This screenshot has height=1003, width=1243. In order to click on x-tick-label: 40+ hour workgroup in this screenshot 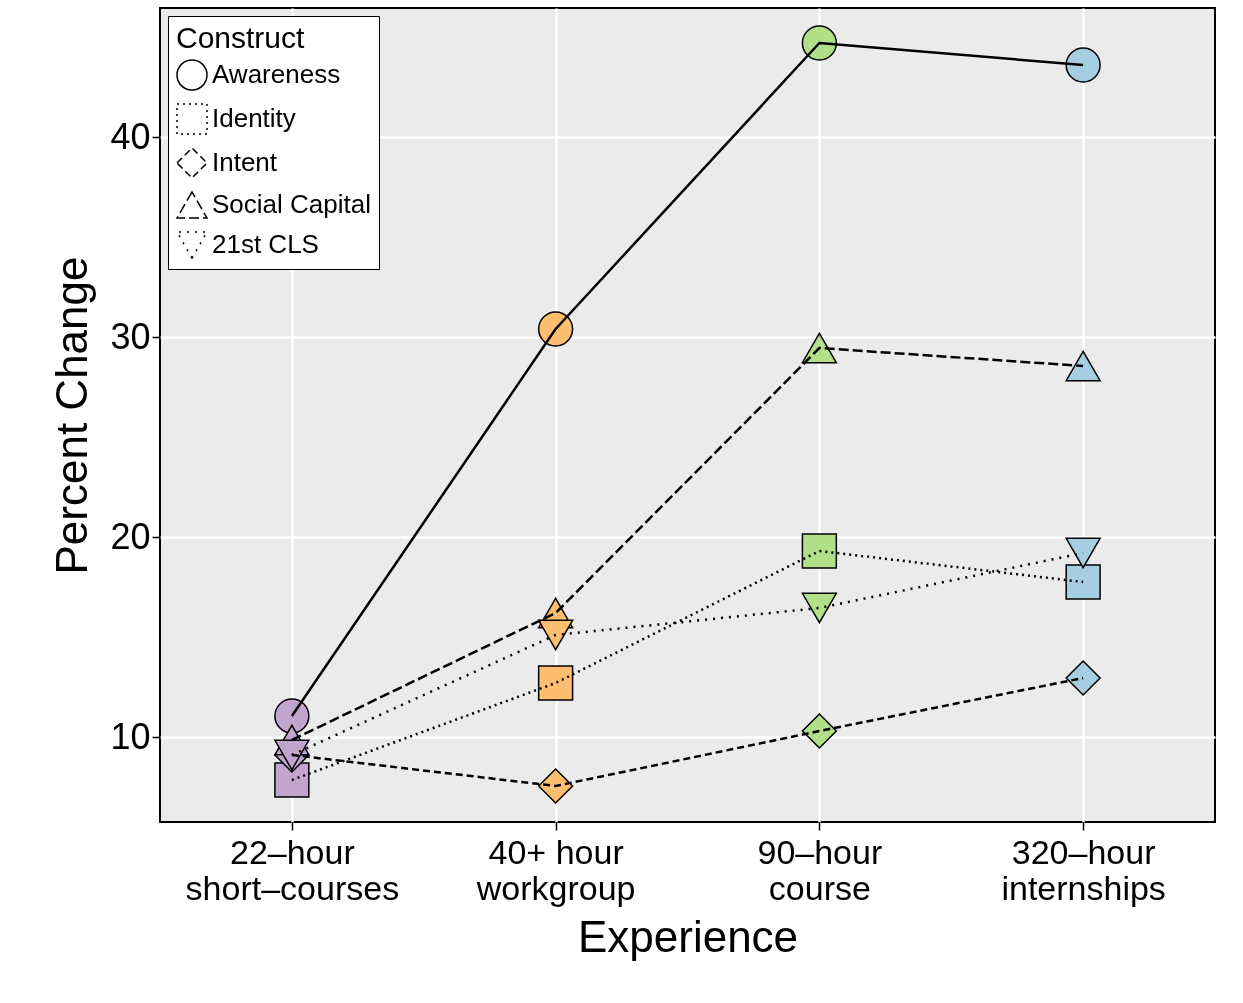, I will do `click(555, 869)`.